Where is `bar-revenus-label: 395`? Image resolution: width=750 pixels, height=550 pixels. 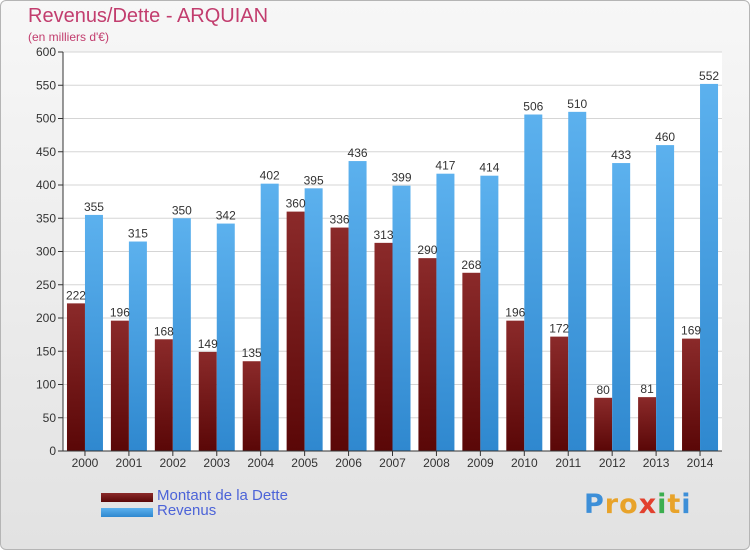 bar-revenus-label: 395 is located at coordinates (314, 180).